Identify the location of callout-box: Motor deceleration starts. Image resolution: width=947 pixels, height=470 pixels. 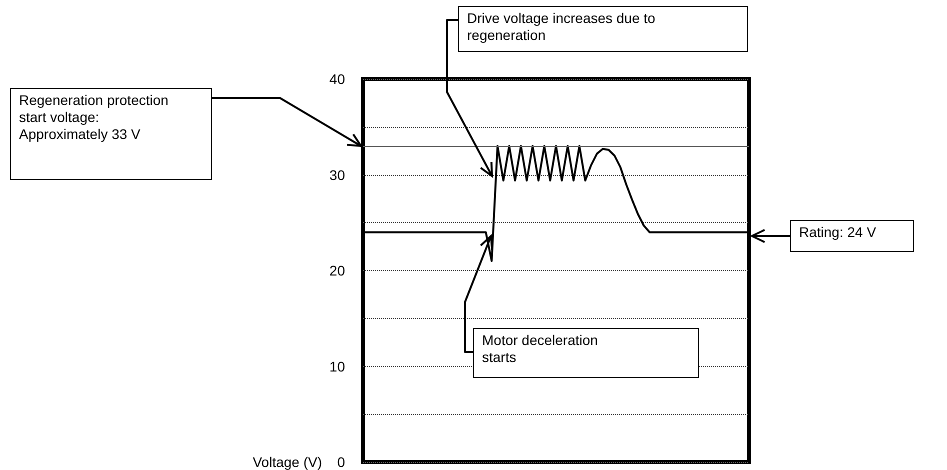
(586, 353).